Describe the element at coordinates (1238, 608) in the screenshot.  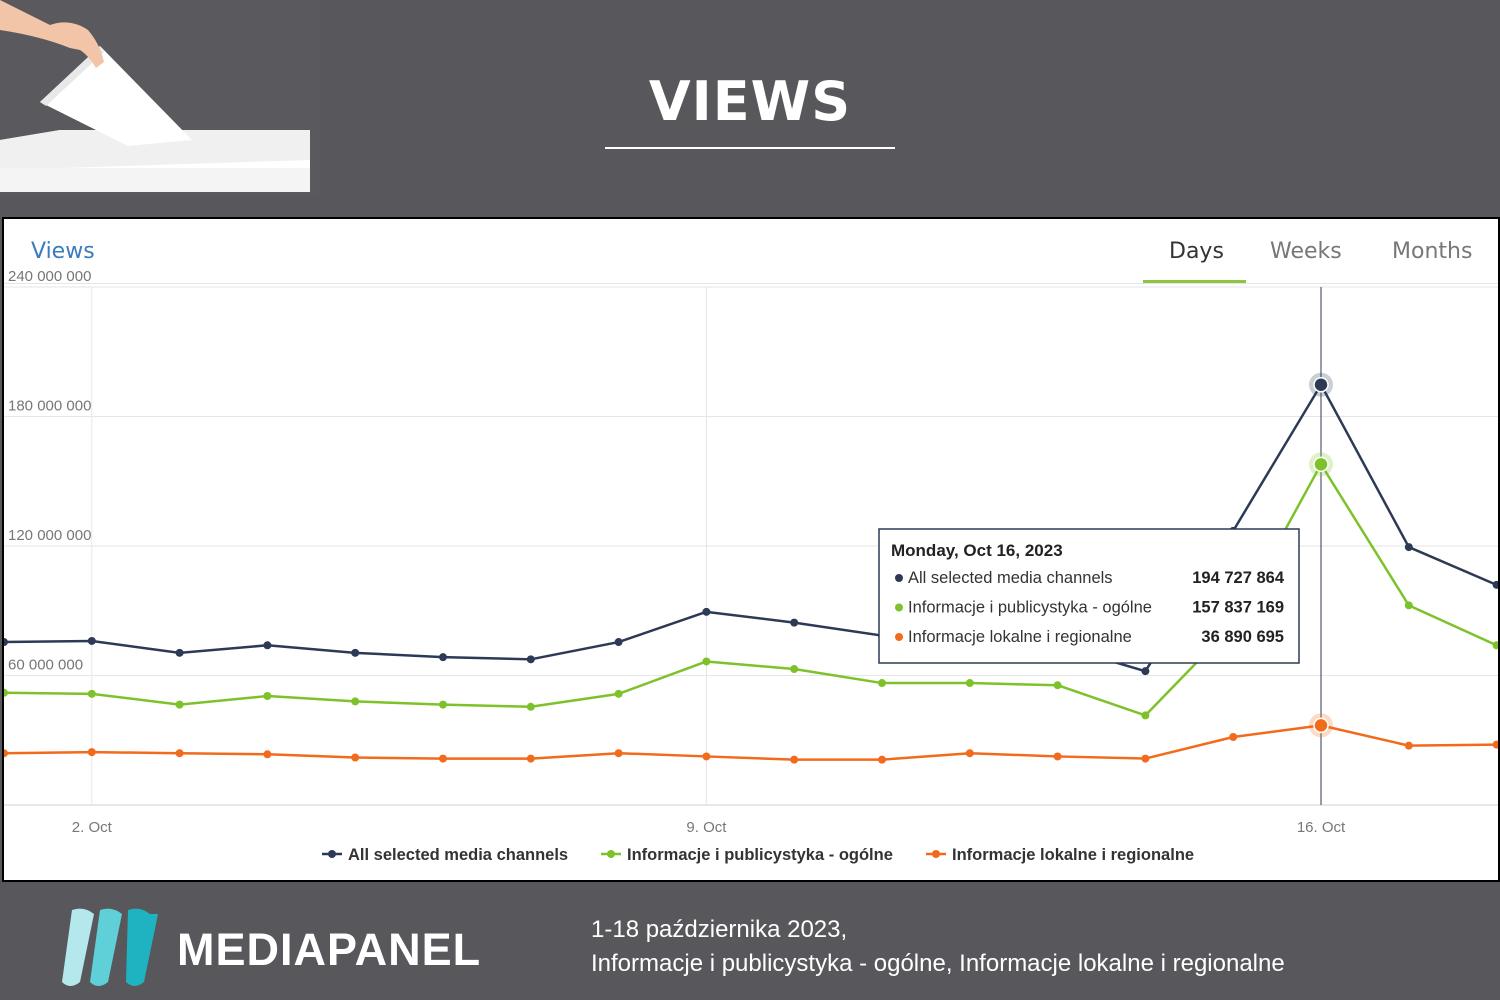
I see `tooltip-series-value: 157 837 169` at that location.